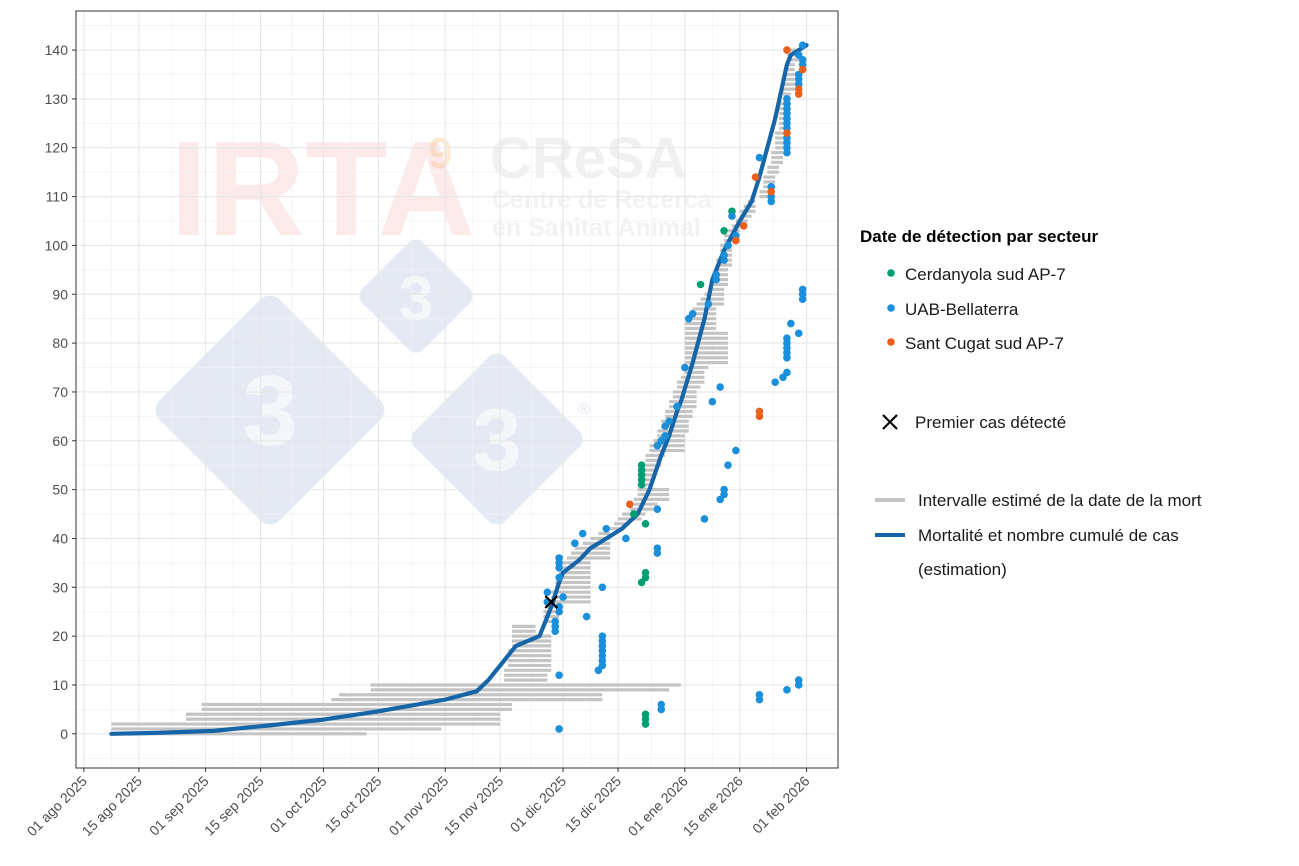 The width and height of the screenshot is (1299, 866). I want to click on watermark-badges, so click(369, 382).